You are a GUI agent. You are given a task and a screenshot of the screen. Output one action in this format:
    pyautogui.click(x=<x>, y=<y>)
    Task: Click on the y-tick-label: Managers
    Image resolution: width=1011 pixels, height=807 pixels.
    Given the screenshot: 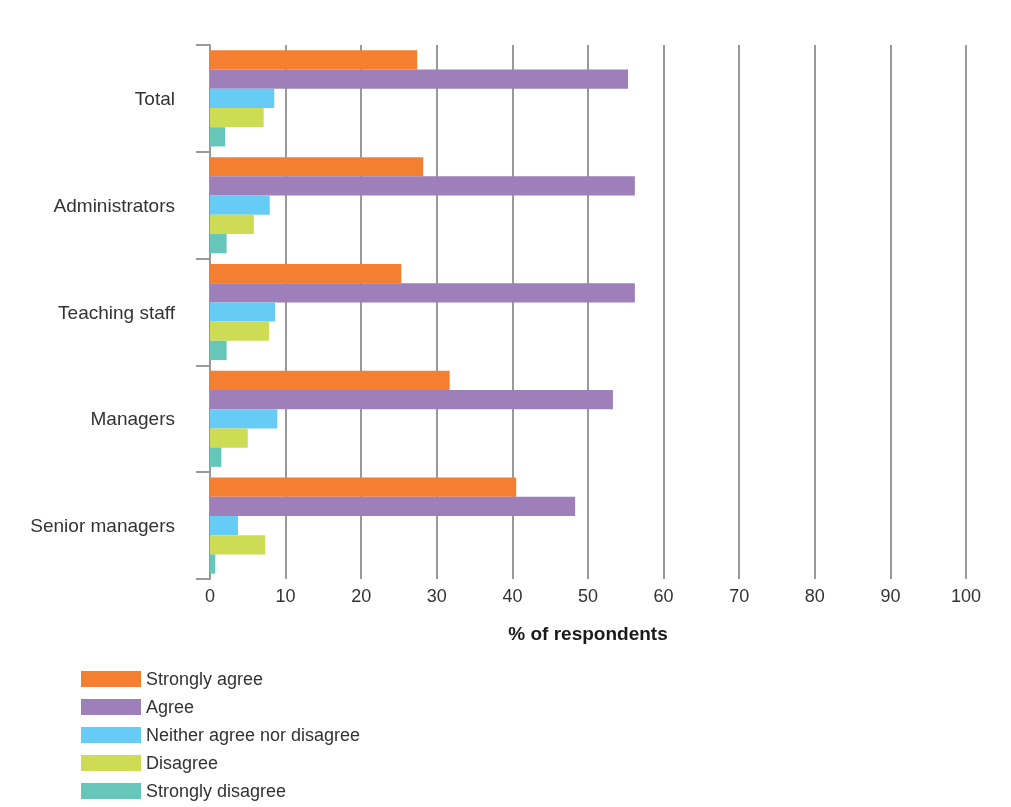 What is the action you would take?
    pyautogui.click(x=132, y=419)
    